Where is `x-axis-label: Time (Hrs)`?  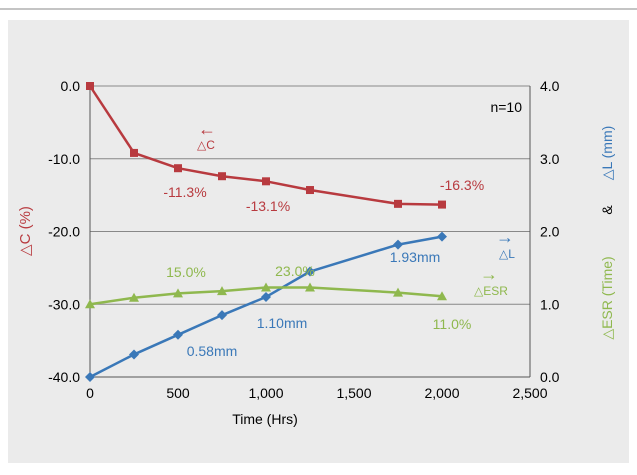
x-axis-label: Time (Hrs) is located at coordinates (265, 419).